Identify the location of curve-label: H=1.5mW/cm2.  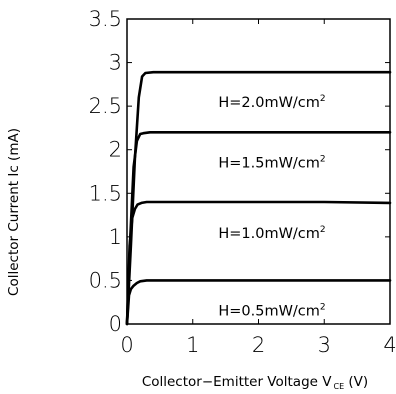
(271, 162).